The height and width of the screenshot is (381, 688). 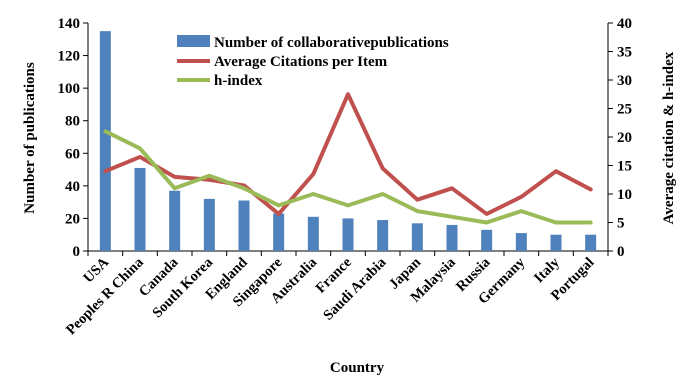 What do you see at coordinates (30, 138) in the screenshot?
I see `y-axis-title: Number of publications` at bounding box center [30, 138].